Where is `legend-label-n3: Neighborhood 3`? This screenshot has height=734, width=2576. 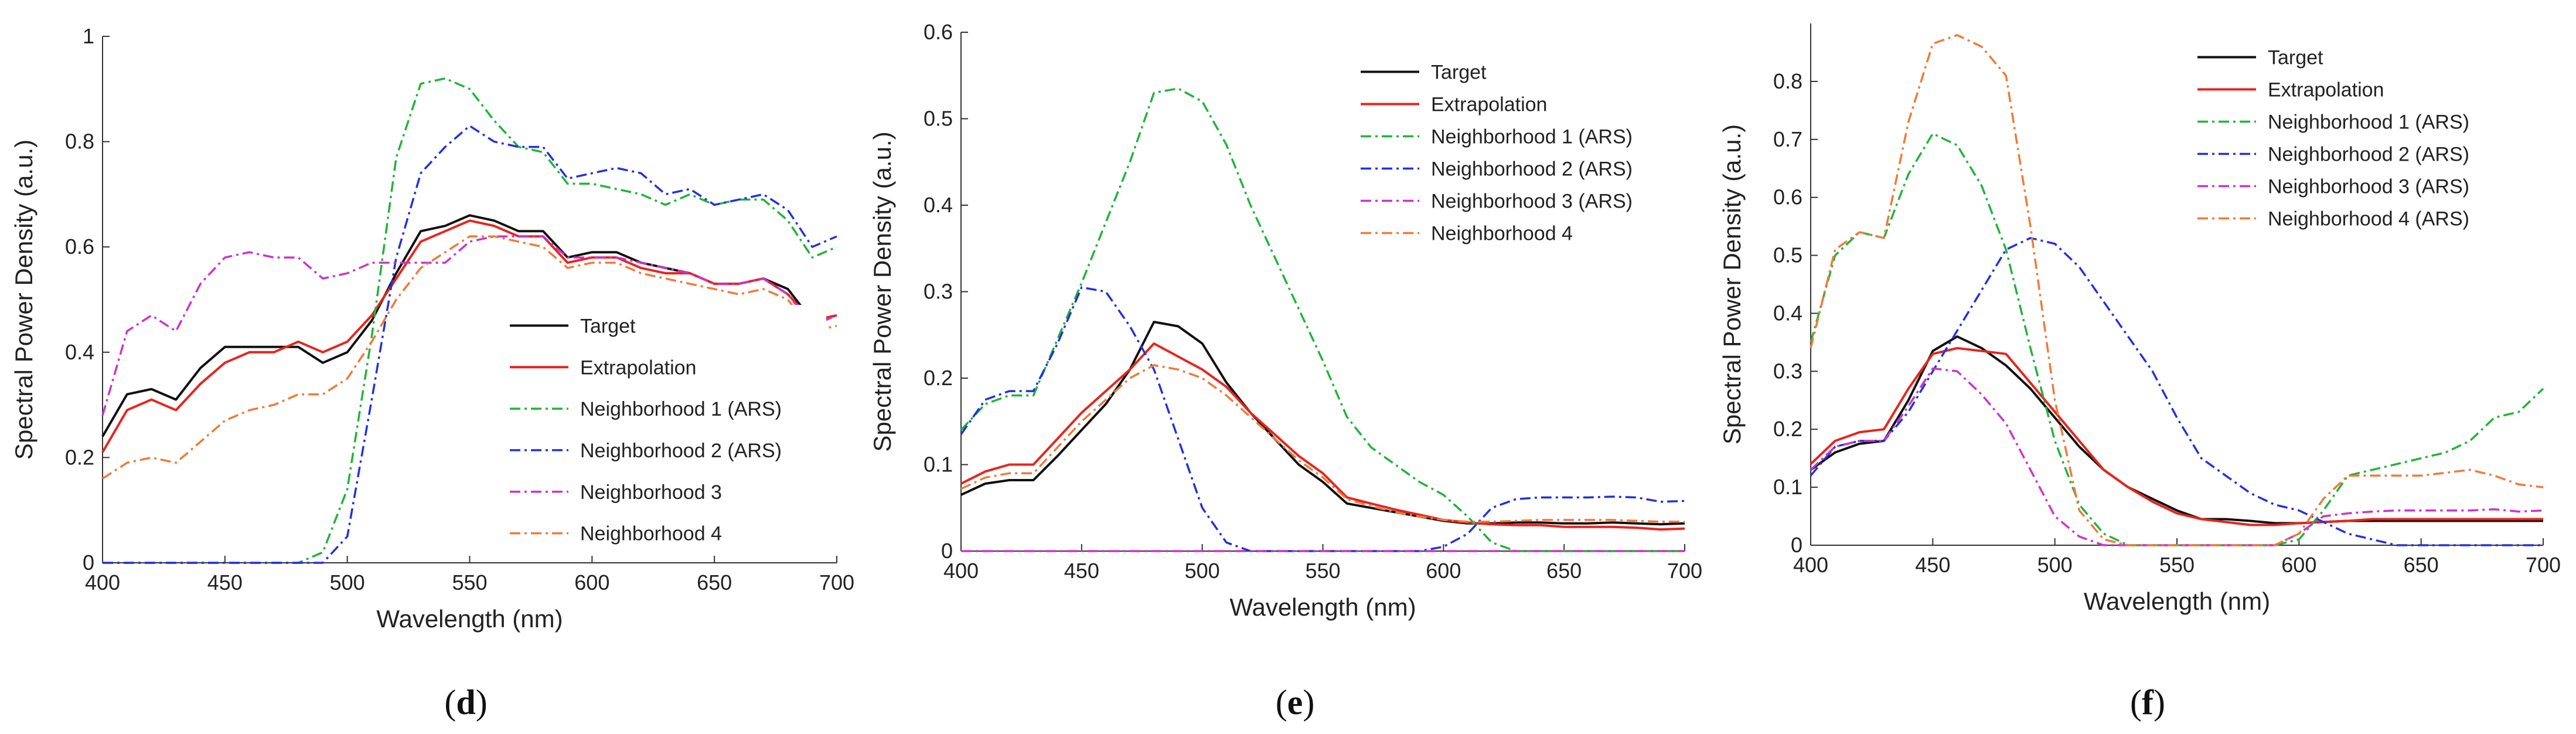
legend-label-n3: Neighborhood 3 is located at coordinates (651, 493).